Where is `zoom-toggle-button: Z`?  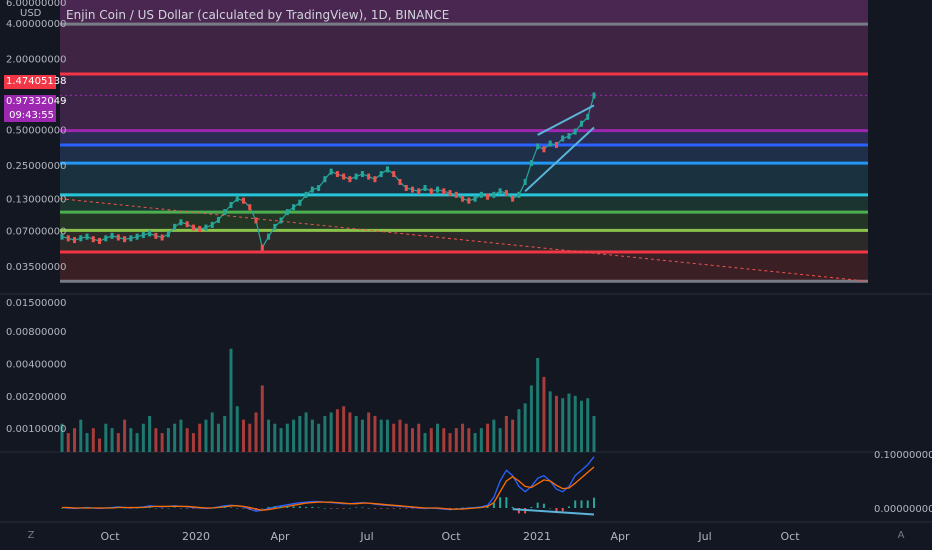 zoom-toggle-button: Z is located at coordinates (31, 535).